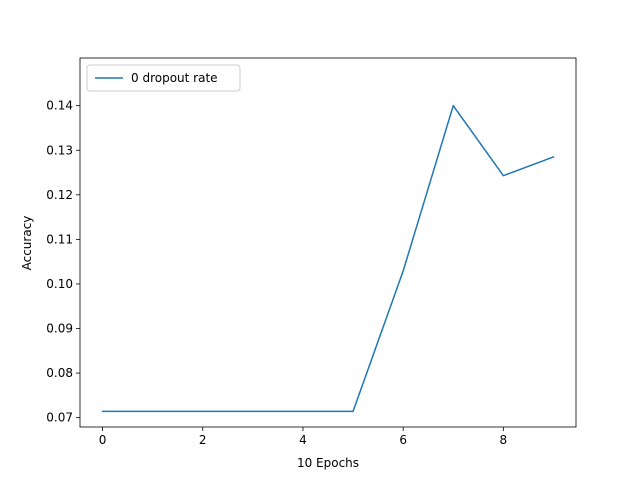 This screenshot has height=480, width=640. Describe the element at coordinates (203, 440) in the screenshot. I see `x-tick-label: 2` at that location.